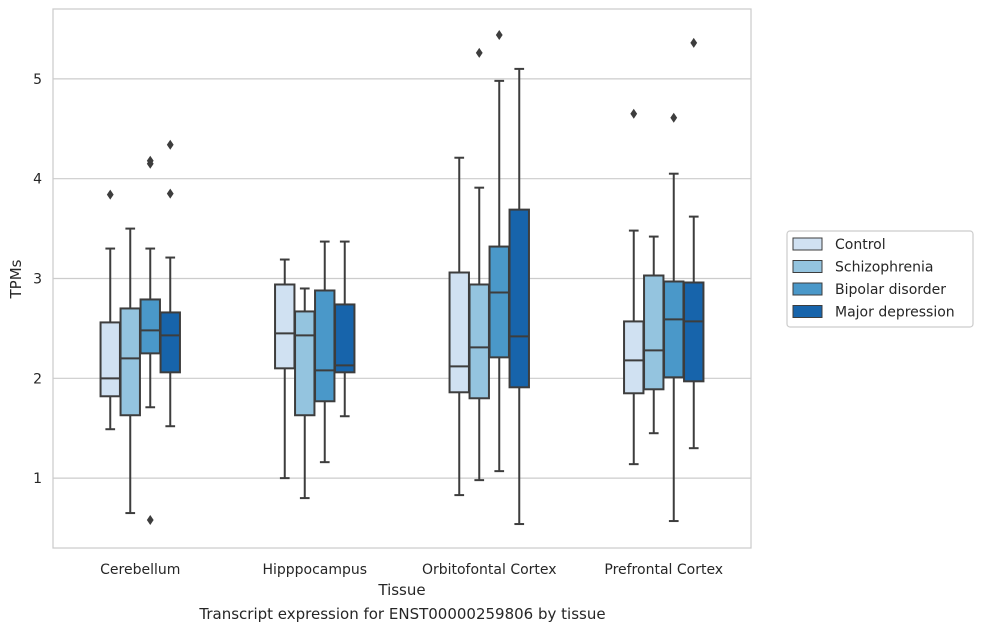 This screenshot has height=634, width=983. I want to click on y-tick-label: 1, so click(37, 479).